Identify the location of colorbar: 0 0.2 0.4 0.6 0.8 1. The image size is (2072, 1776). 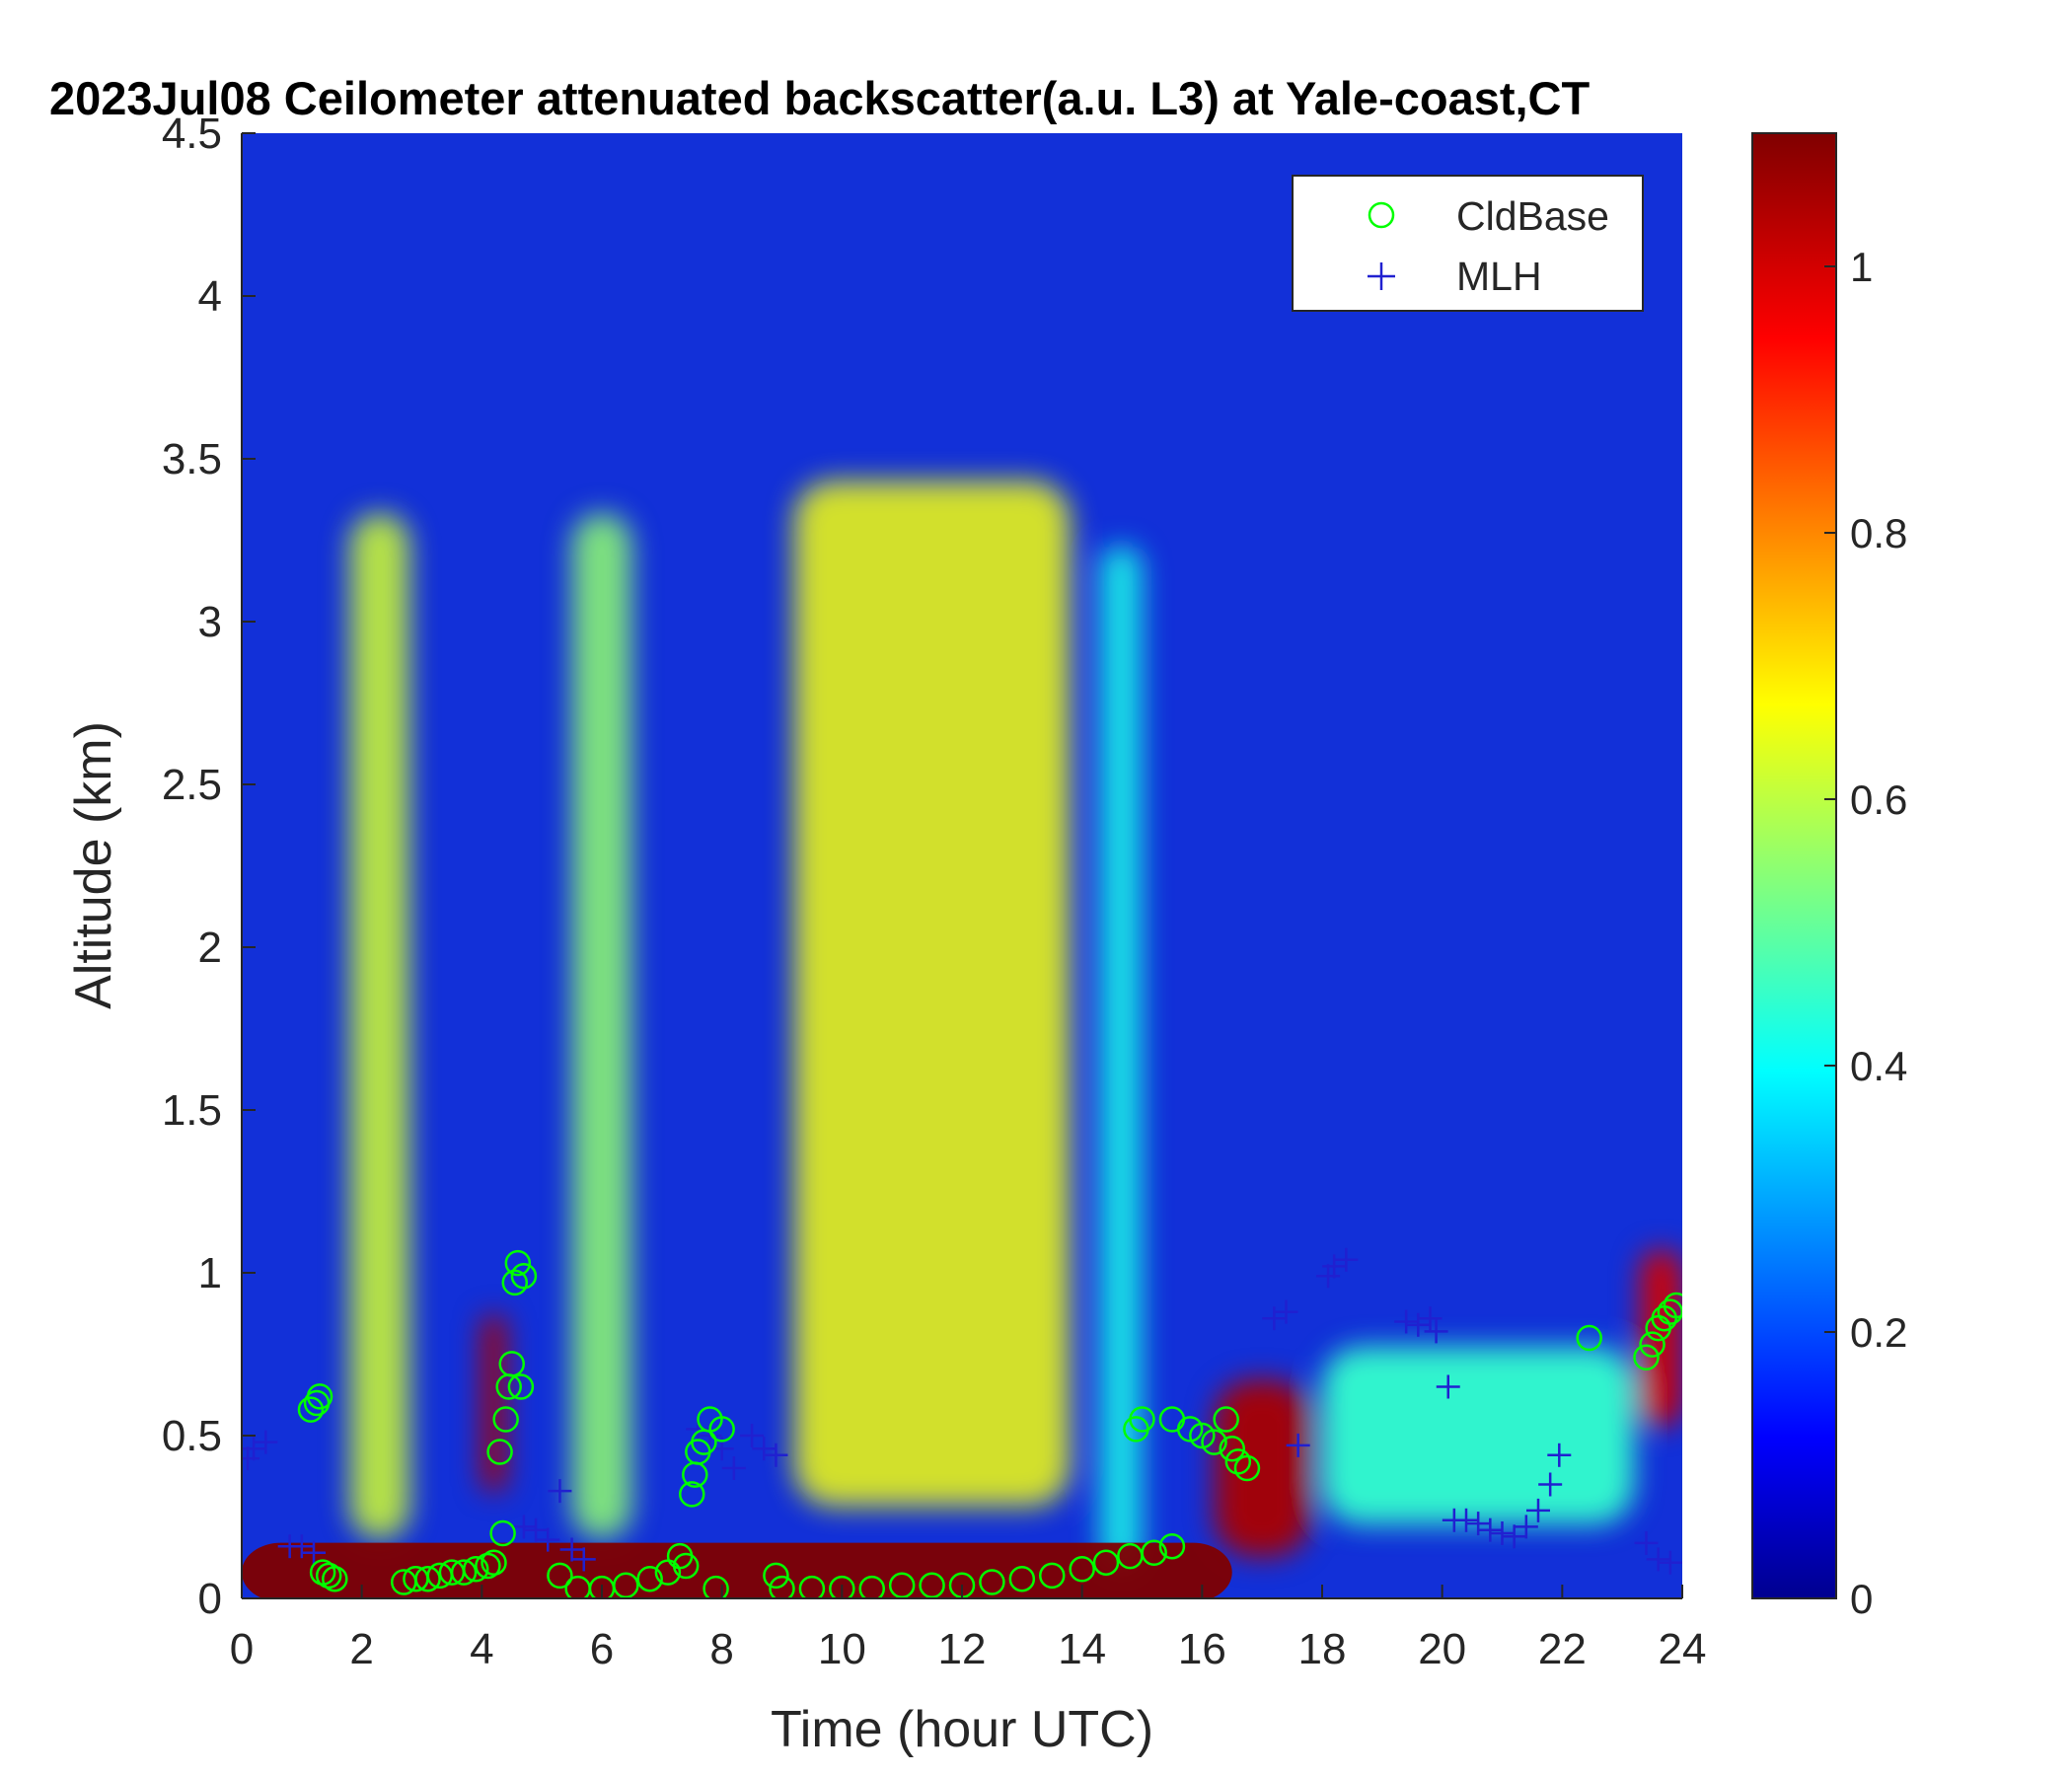
(1829, 877).